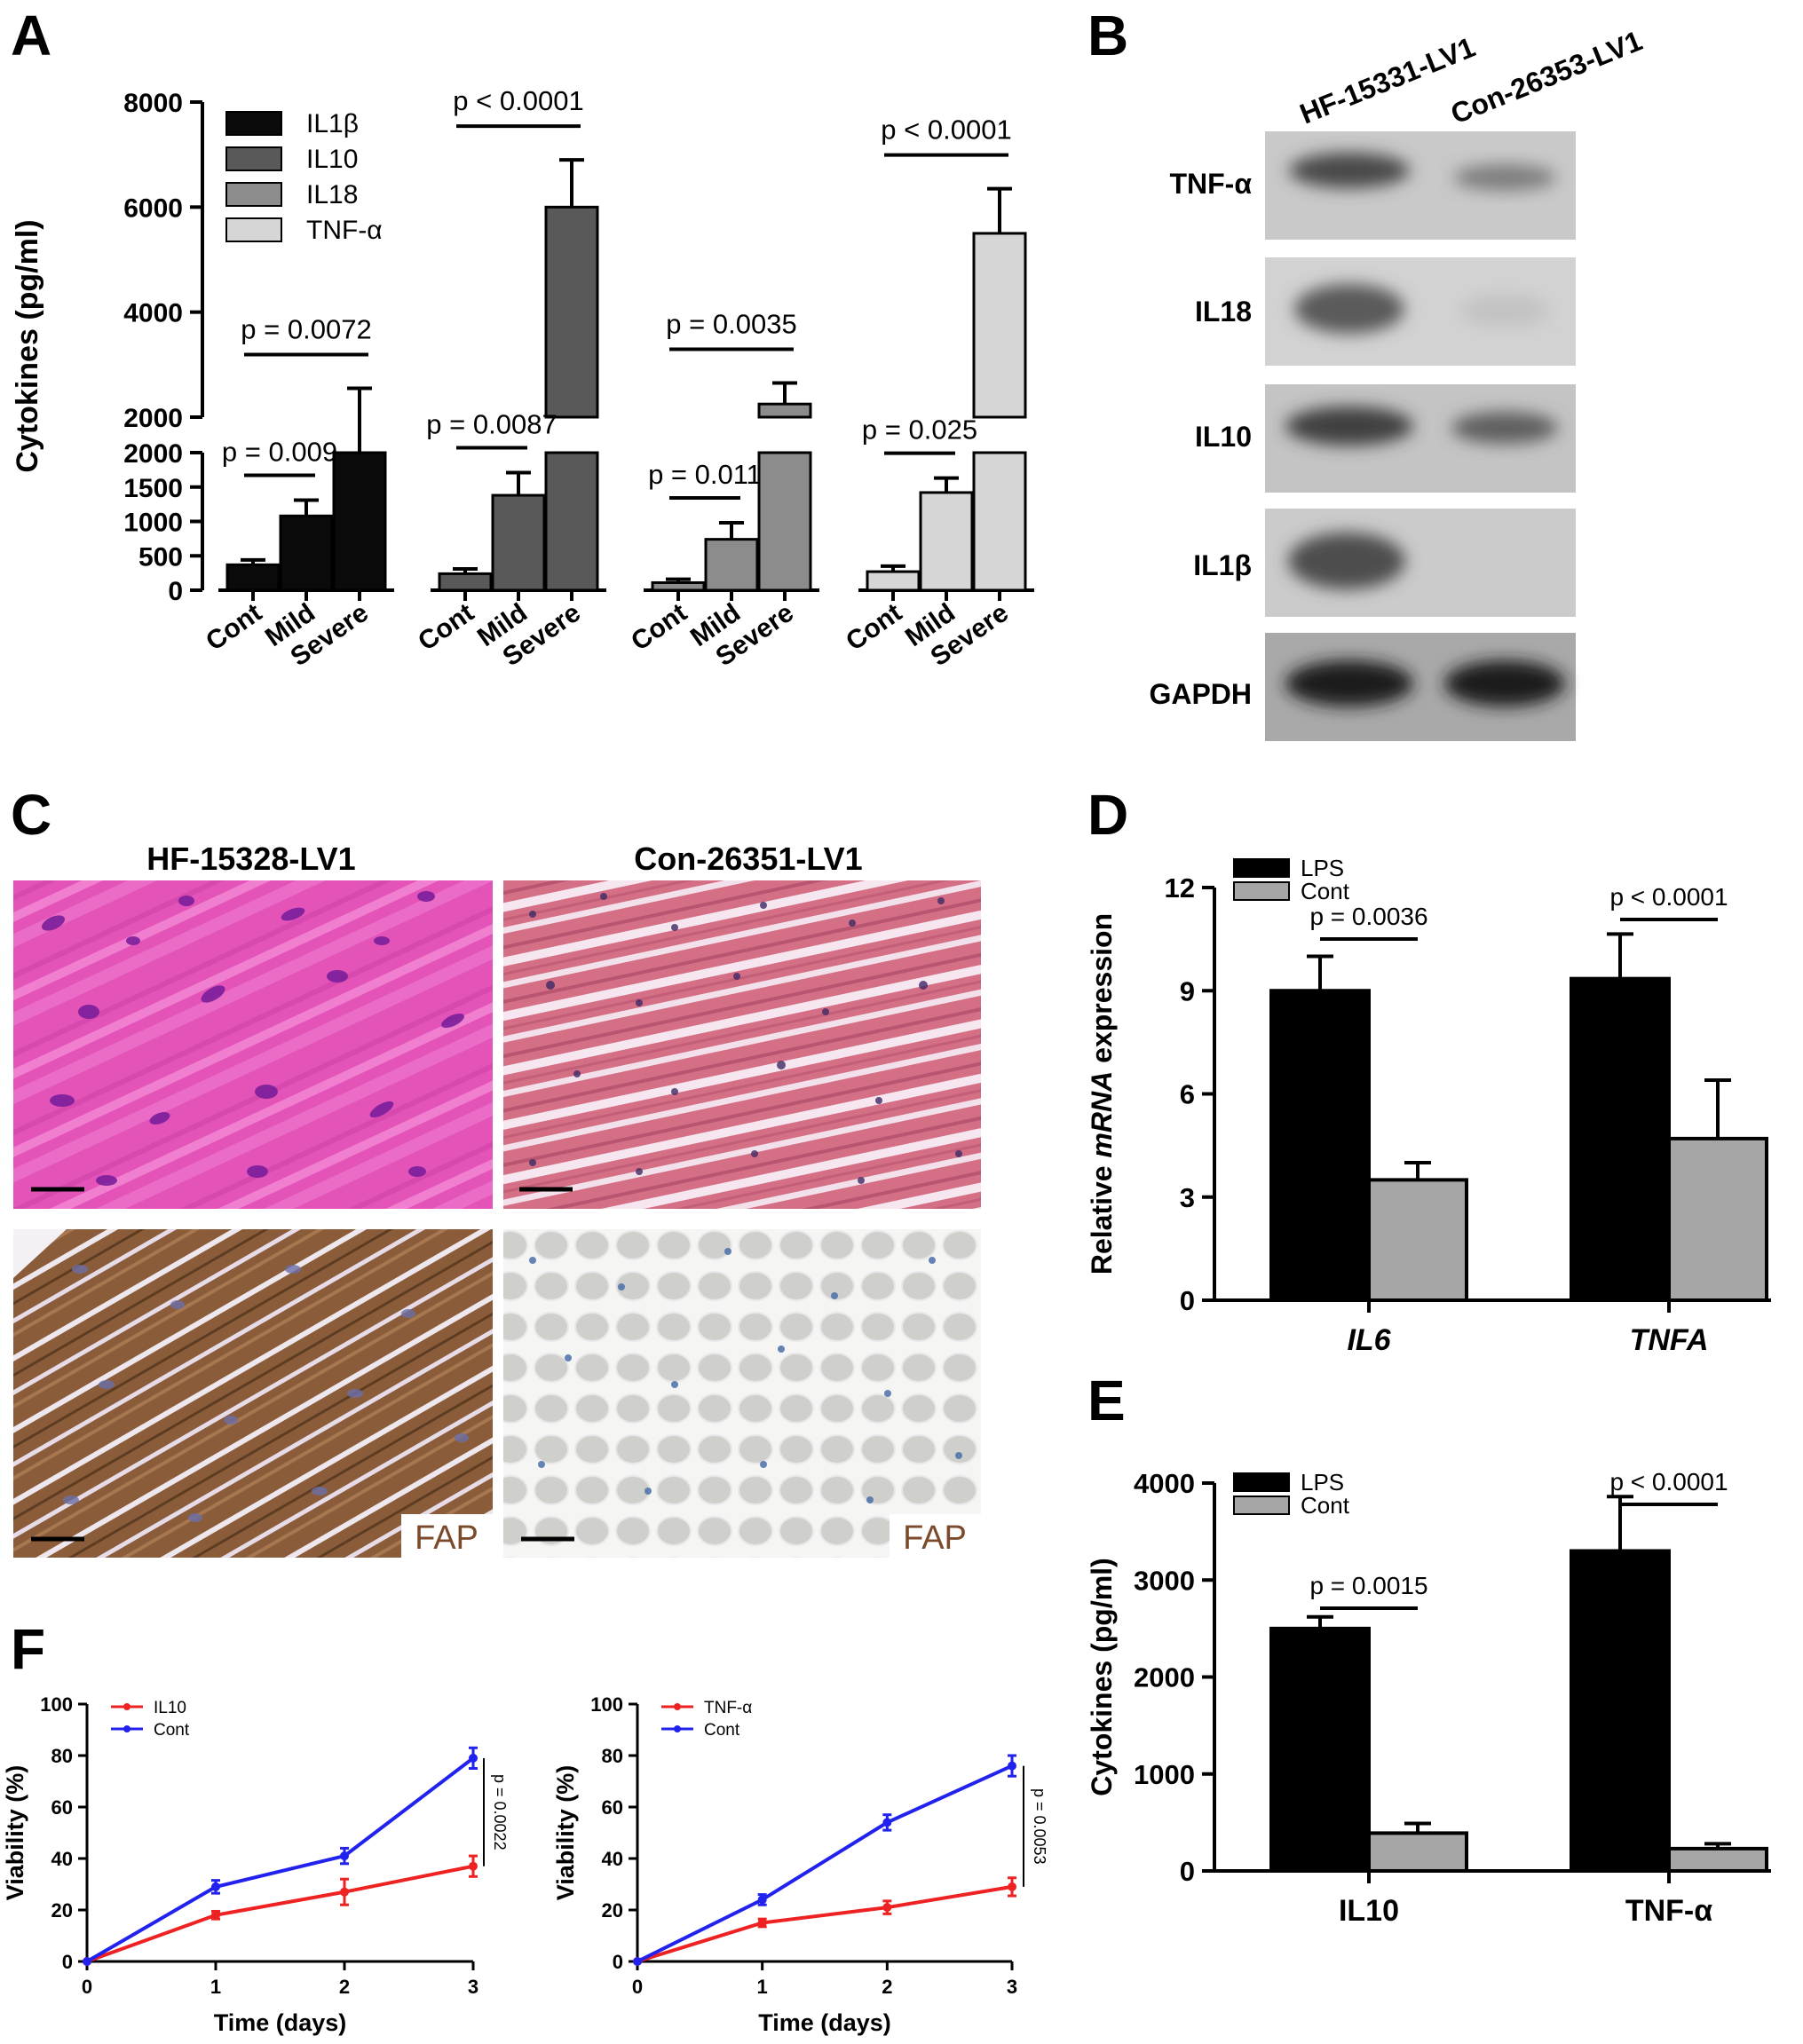  What do you see at coordinates (170, 1708) in the screenshot?
I see `legend-label: IL10` at bounding box center [170, 1708].